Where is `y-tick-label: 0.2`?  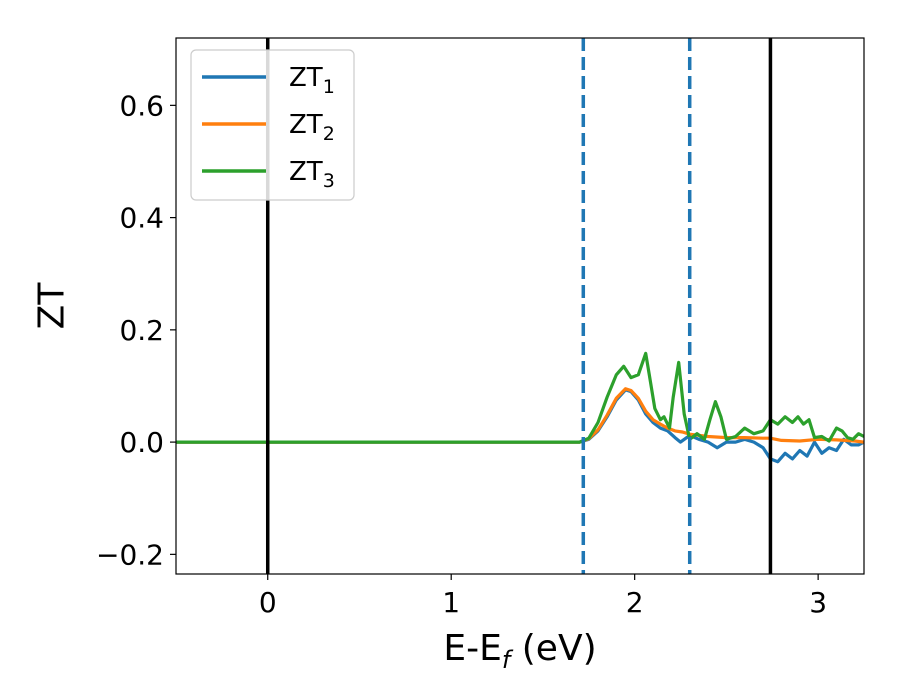
y-tick-label: 0.2 is located at coordinates (141, 330).